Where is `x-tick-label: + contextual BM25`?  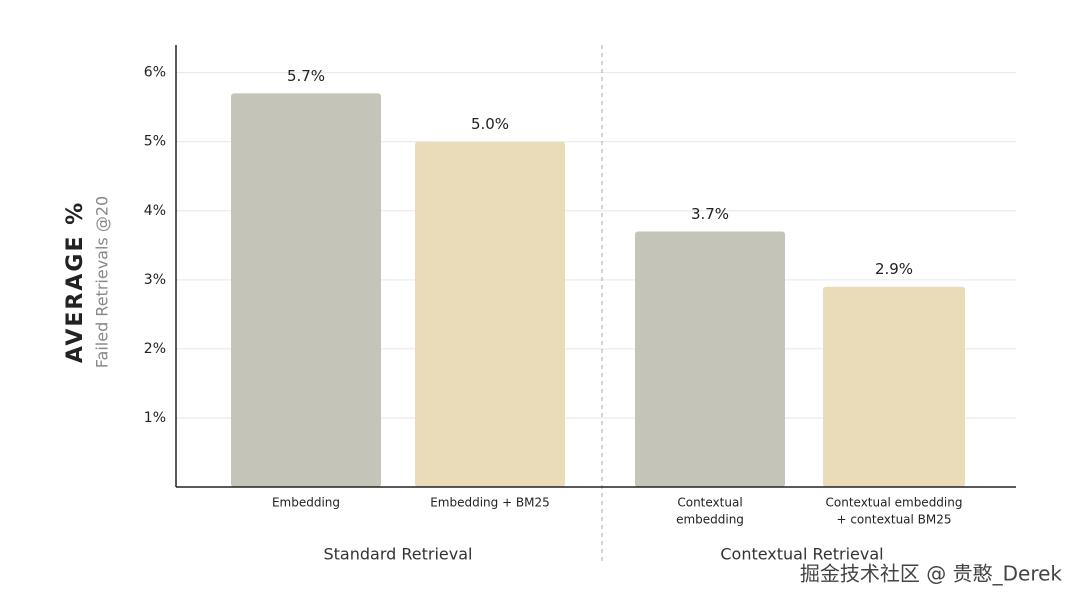
x-tick-label: + contextual BM25 is located at coordinates (893, 520).